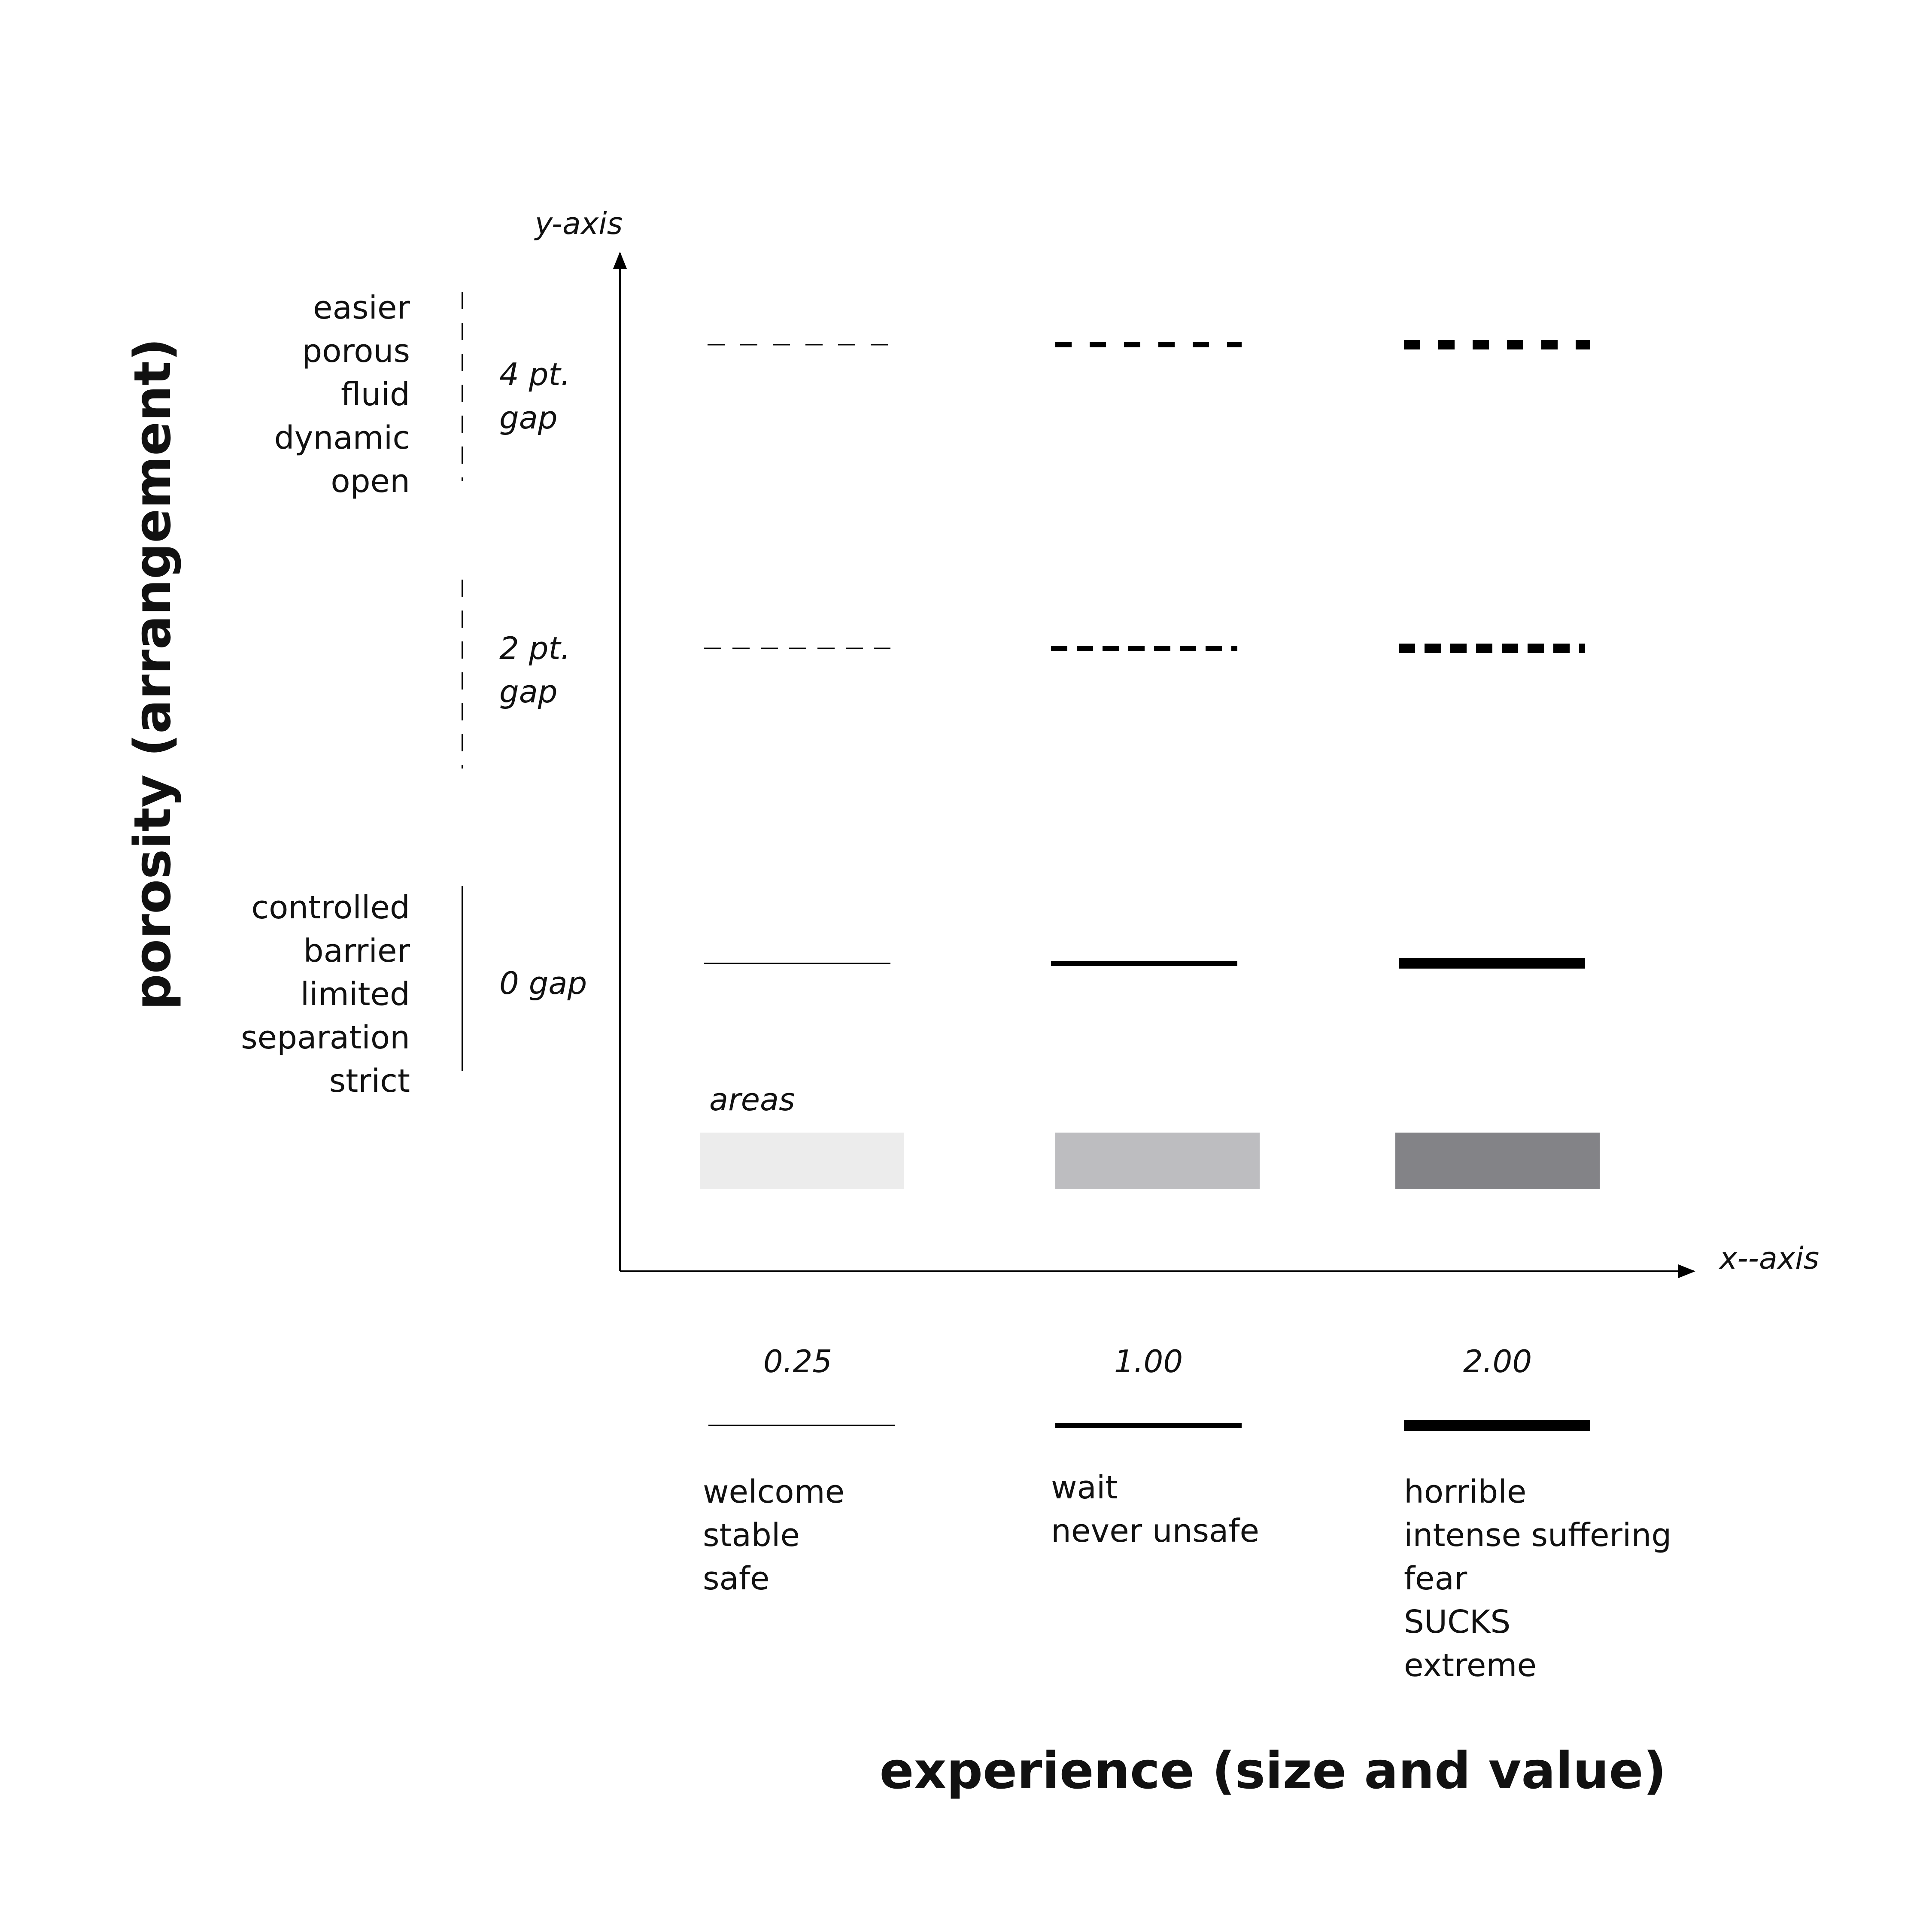  What do you see at coordinates (1085, 1488) in the screenshot?
I see `experience-word: wait` at bounding box center [1085, 1488].